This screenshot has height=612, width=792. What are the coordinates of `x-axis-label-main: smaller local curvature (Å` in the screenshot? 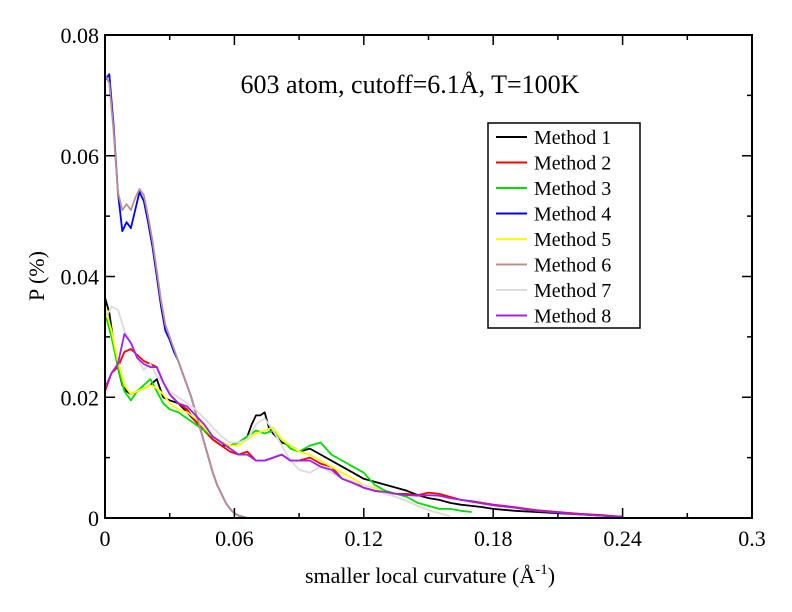 It's located at (420, 575).